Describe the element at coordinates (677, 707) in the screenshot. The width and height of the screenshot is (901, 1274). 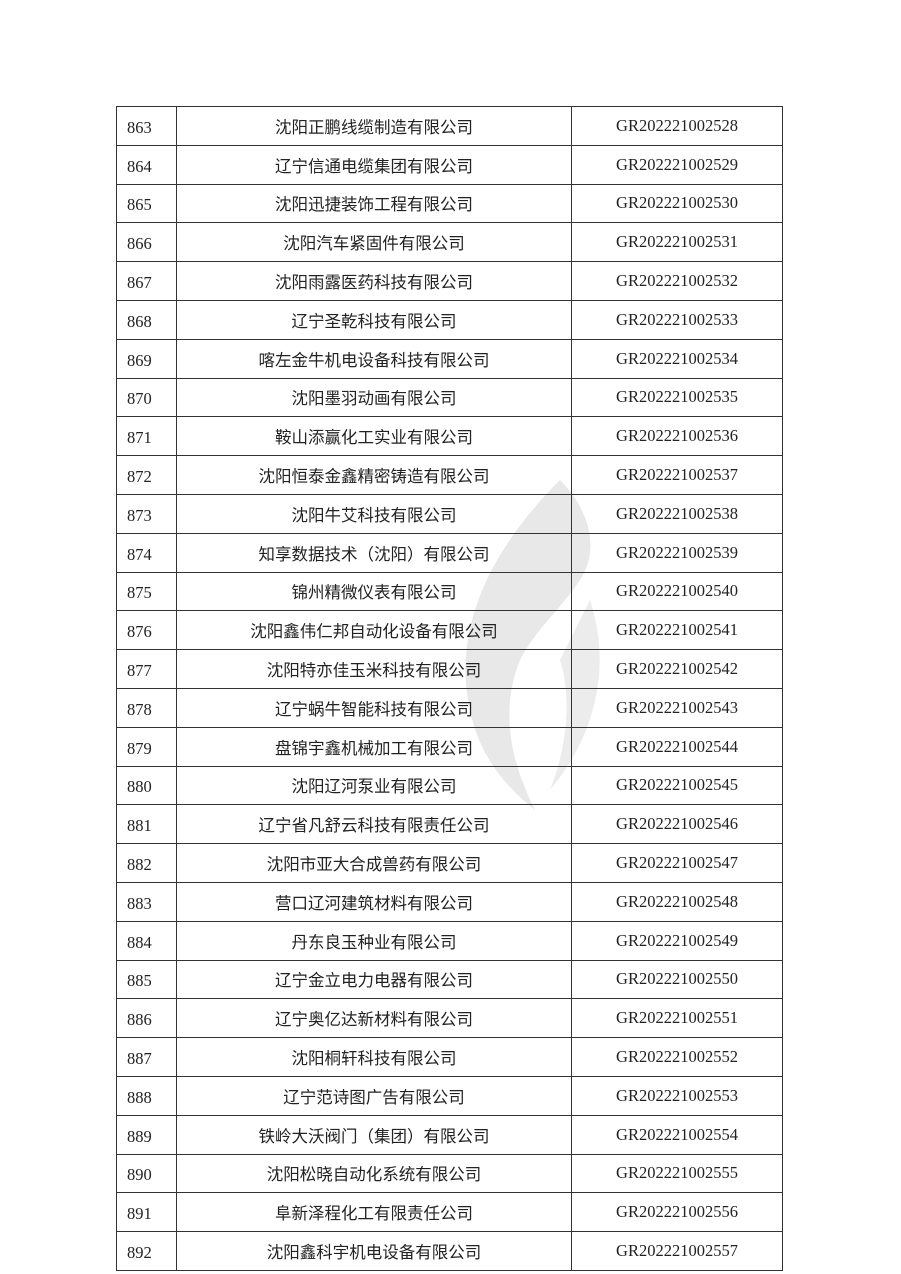
I see `certificate-code: GR202221002543` at that location.